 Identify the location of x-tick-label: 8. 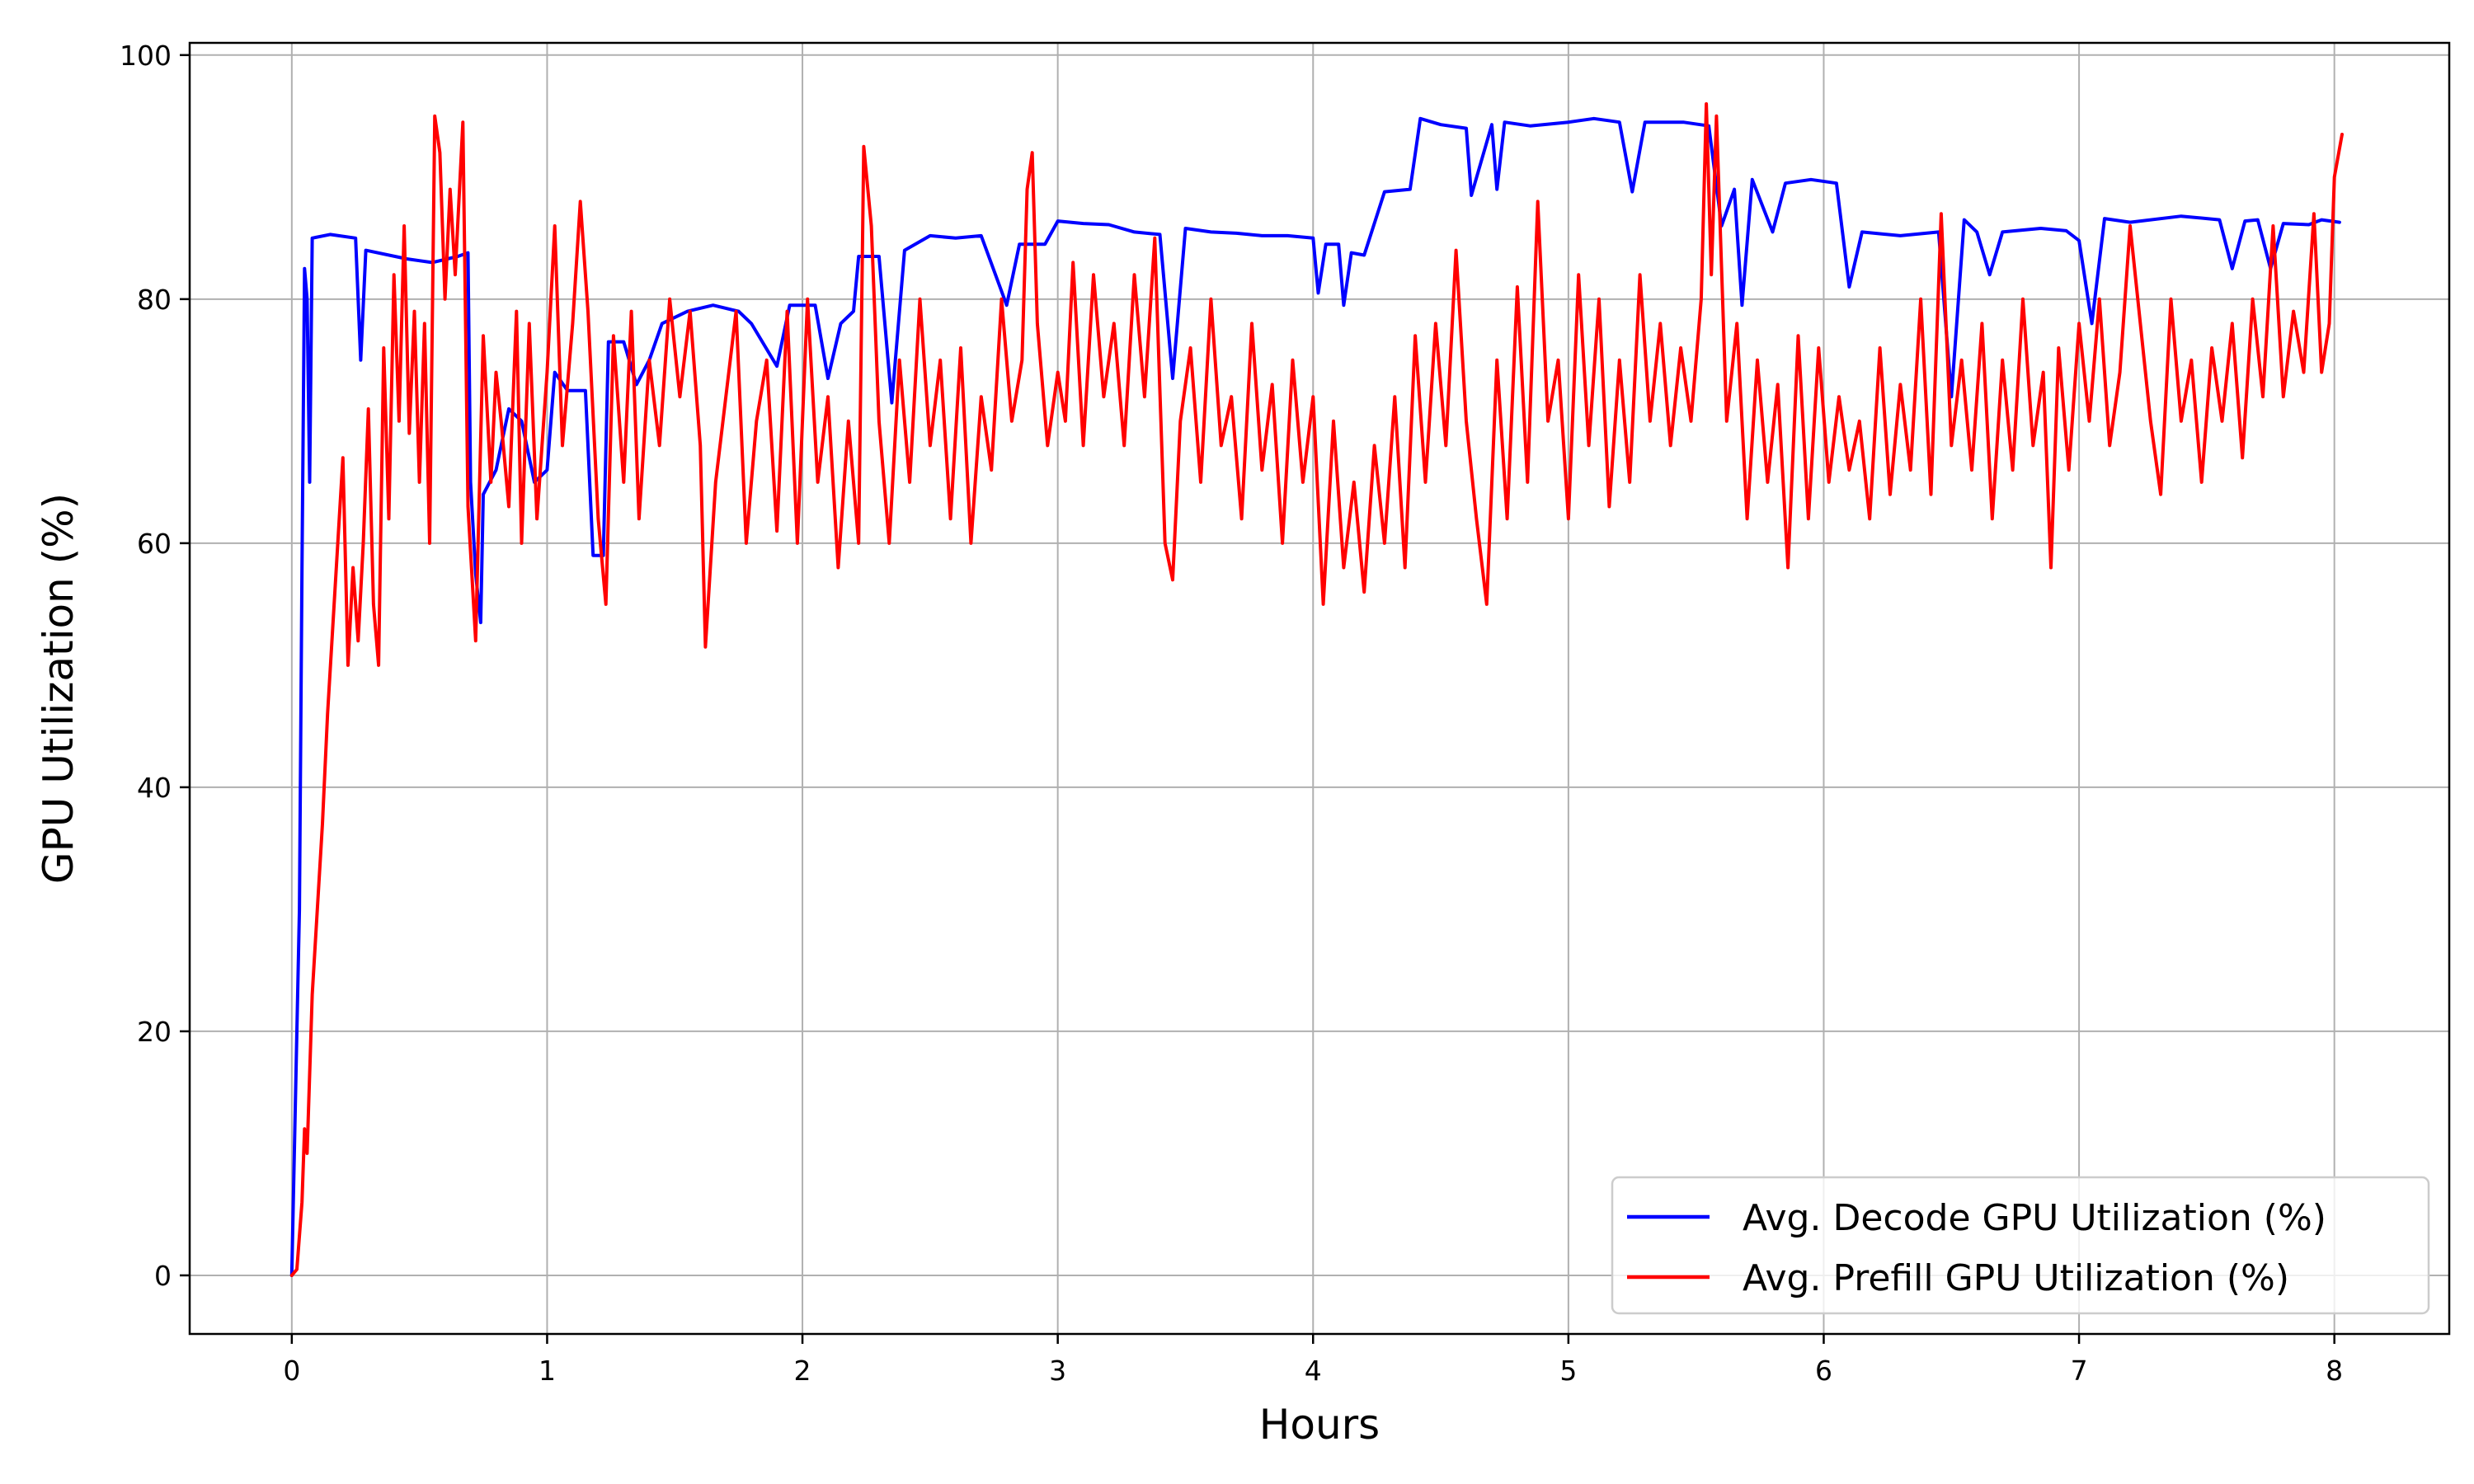
(2334, 1371).